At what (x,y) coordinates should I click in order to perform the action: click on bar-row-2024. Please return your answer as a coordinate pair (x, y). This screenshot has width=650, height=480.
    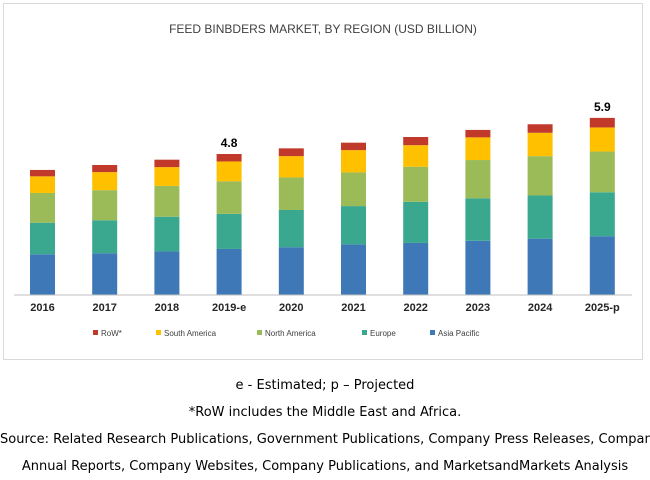
    Looking at the image, I should click on (540, 128).